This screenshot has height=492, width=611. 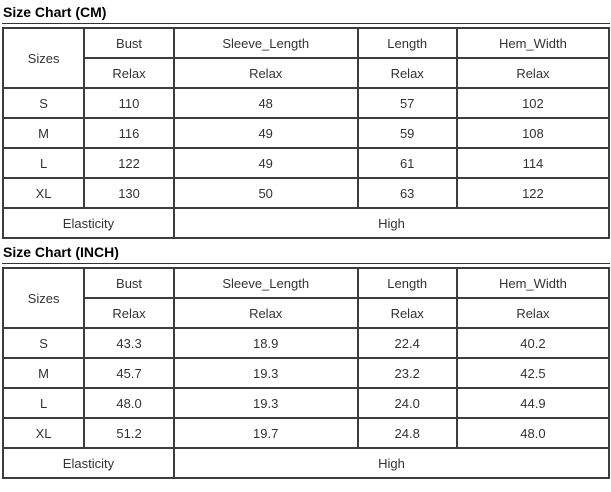 I want to click on value-cell: 110, so click(x=129, y=103).